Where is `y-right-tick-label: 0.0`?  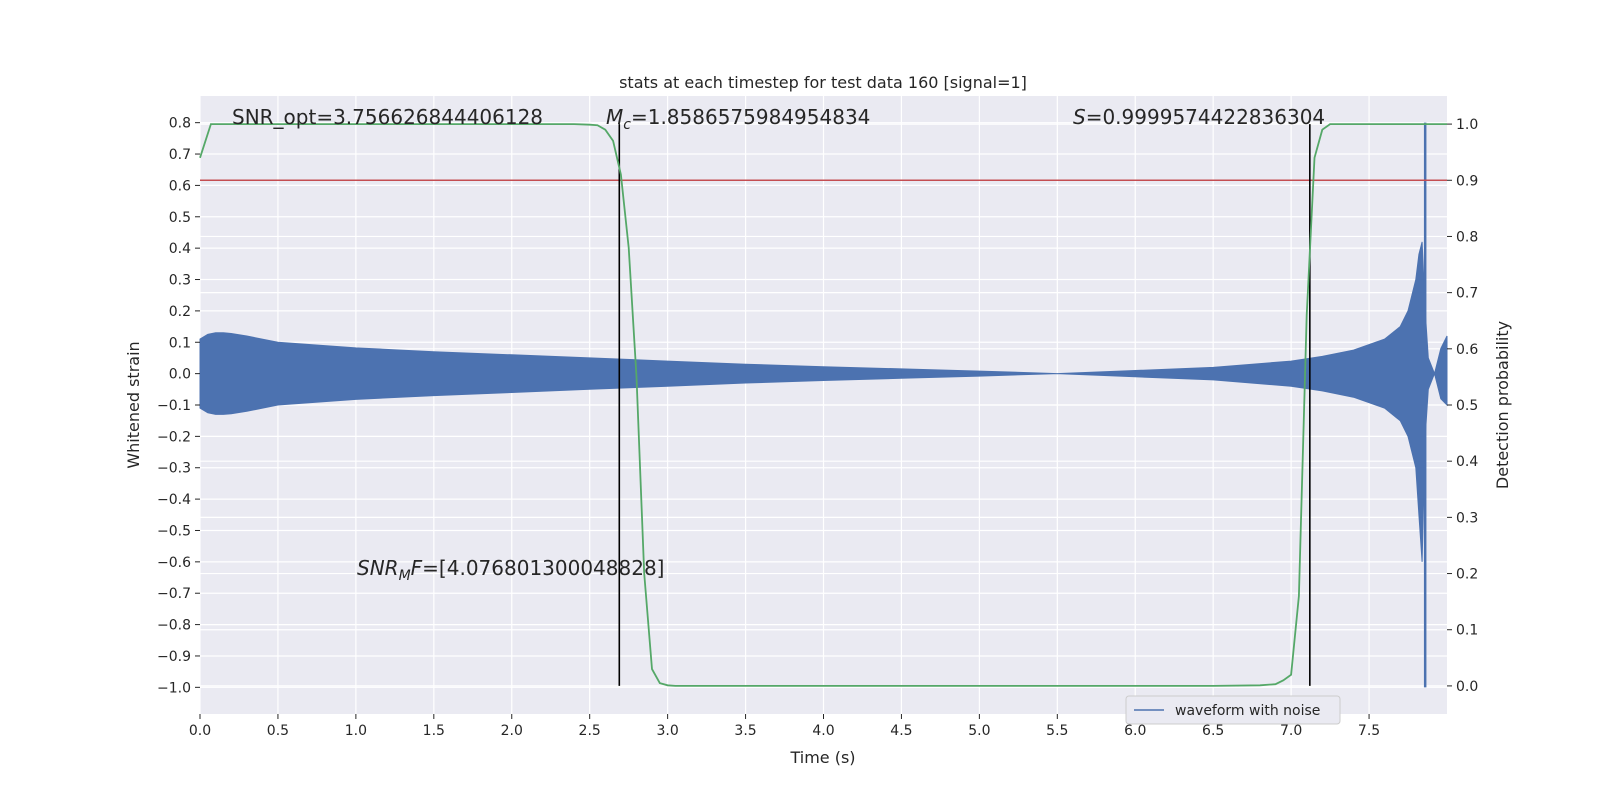
y-right-tick-label: 0.0 is located at coordinates (1467, 687).